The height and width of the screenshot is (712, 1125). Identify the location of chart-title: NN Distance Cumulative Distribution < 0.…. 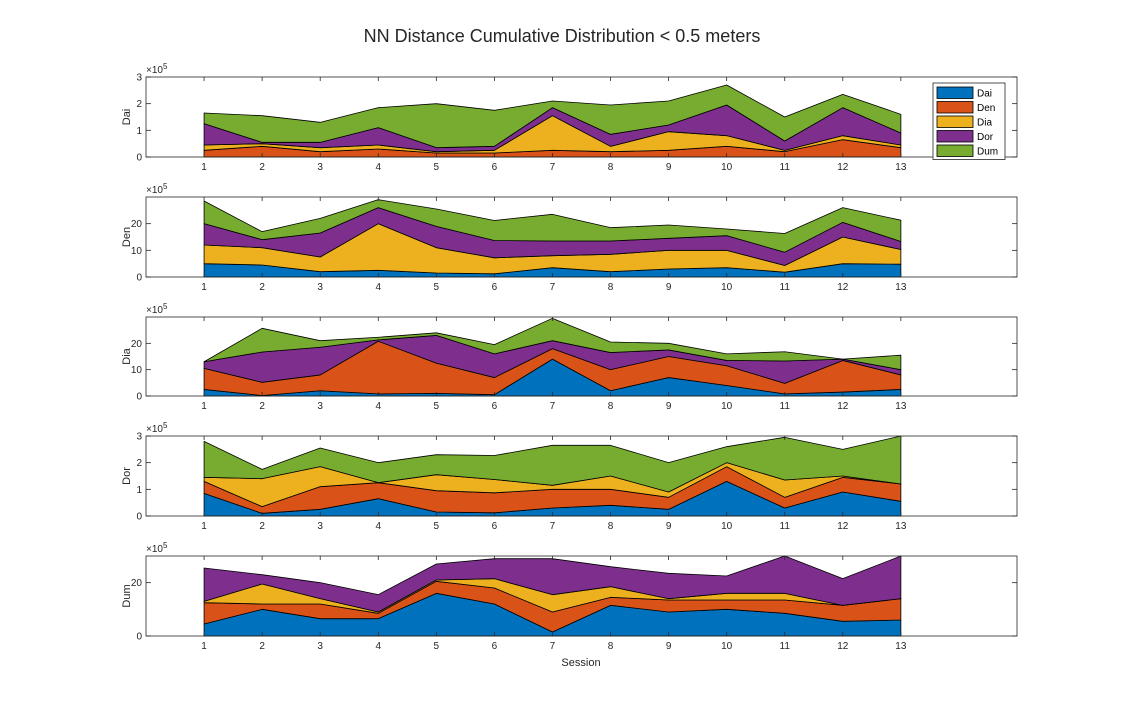
(562, 36).